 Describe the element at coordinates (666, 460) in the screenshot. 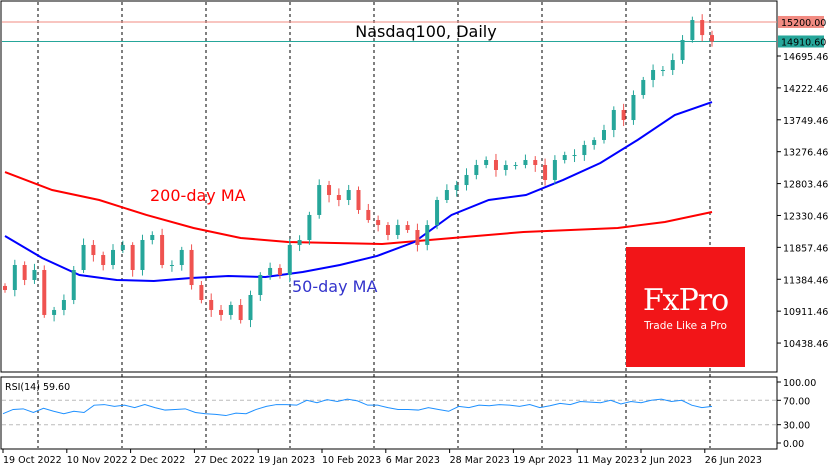

I see `x-tick-label: 2 Jun 2023` at that location.